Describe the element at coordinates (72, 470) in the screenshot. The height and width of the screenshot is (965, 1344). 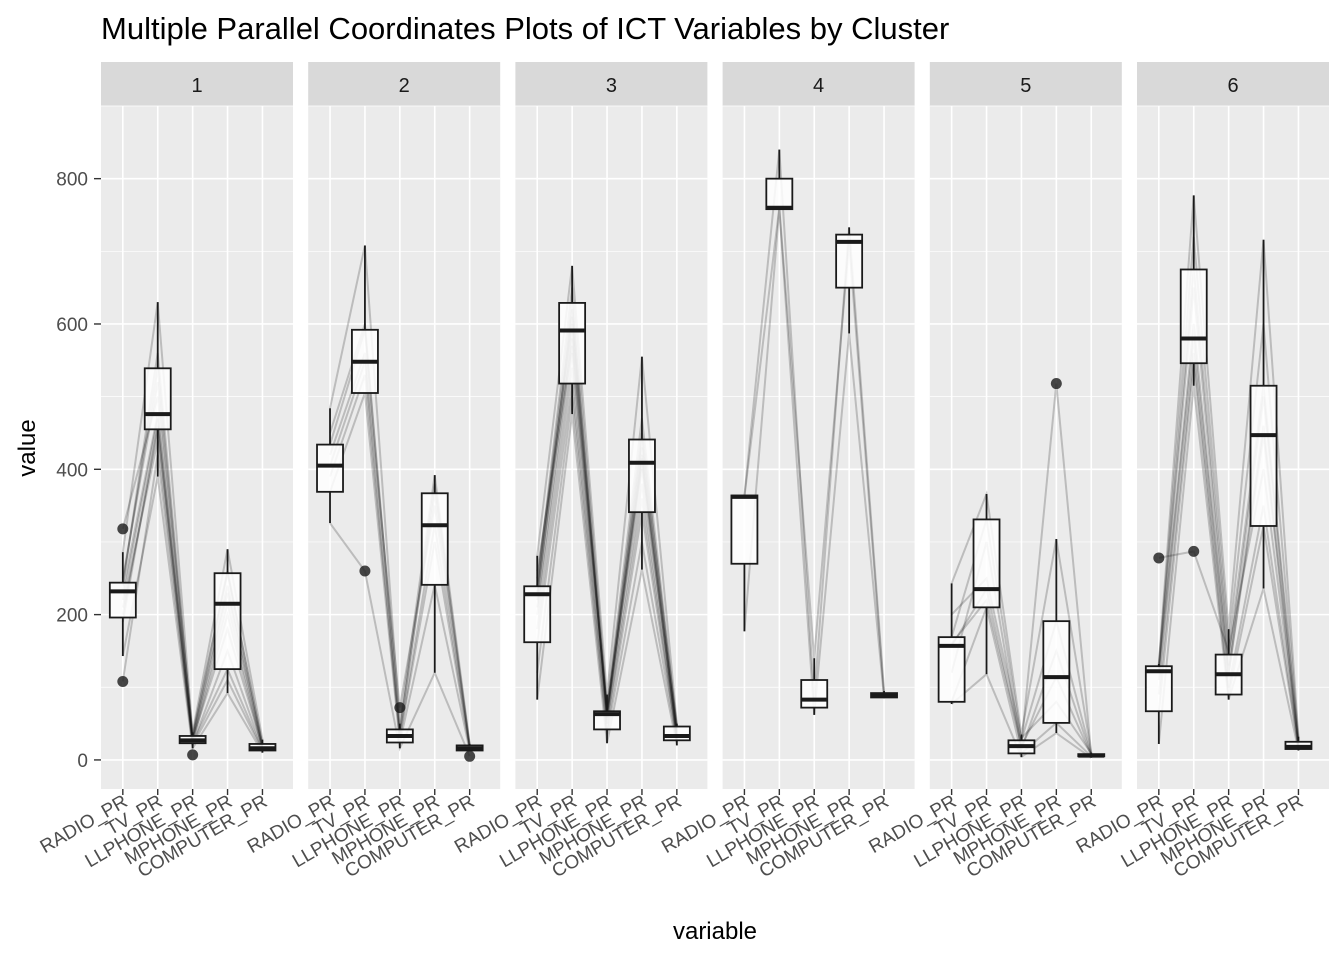
I see `y-tick-label-400: 400` at that location.